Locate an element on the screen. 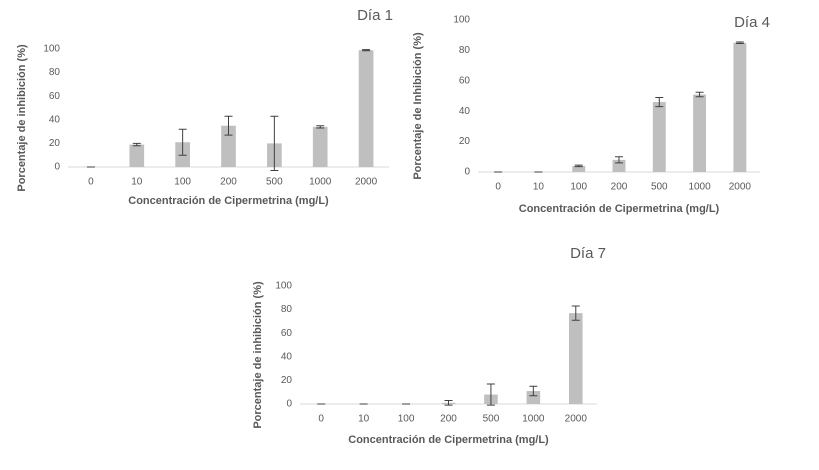 The width and height of the screenshot is (819, 470). chart-title: Día 1 is located at coordinates (375, 15).